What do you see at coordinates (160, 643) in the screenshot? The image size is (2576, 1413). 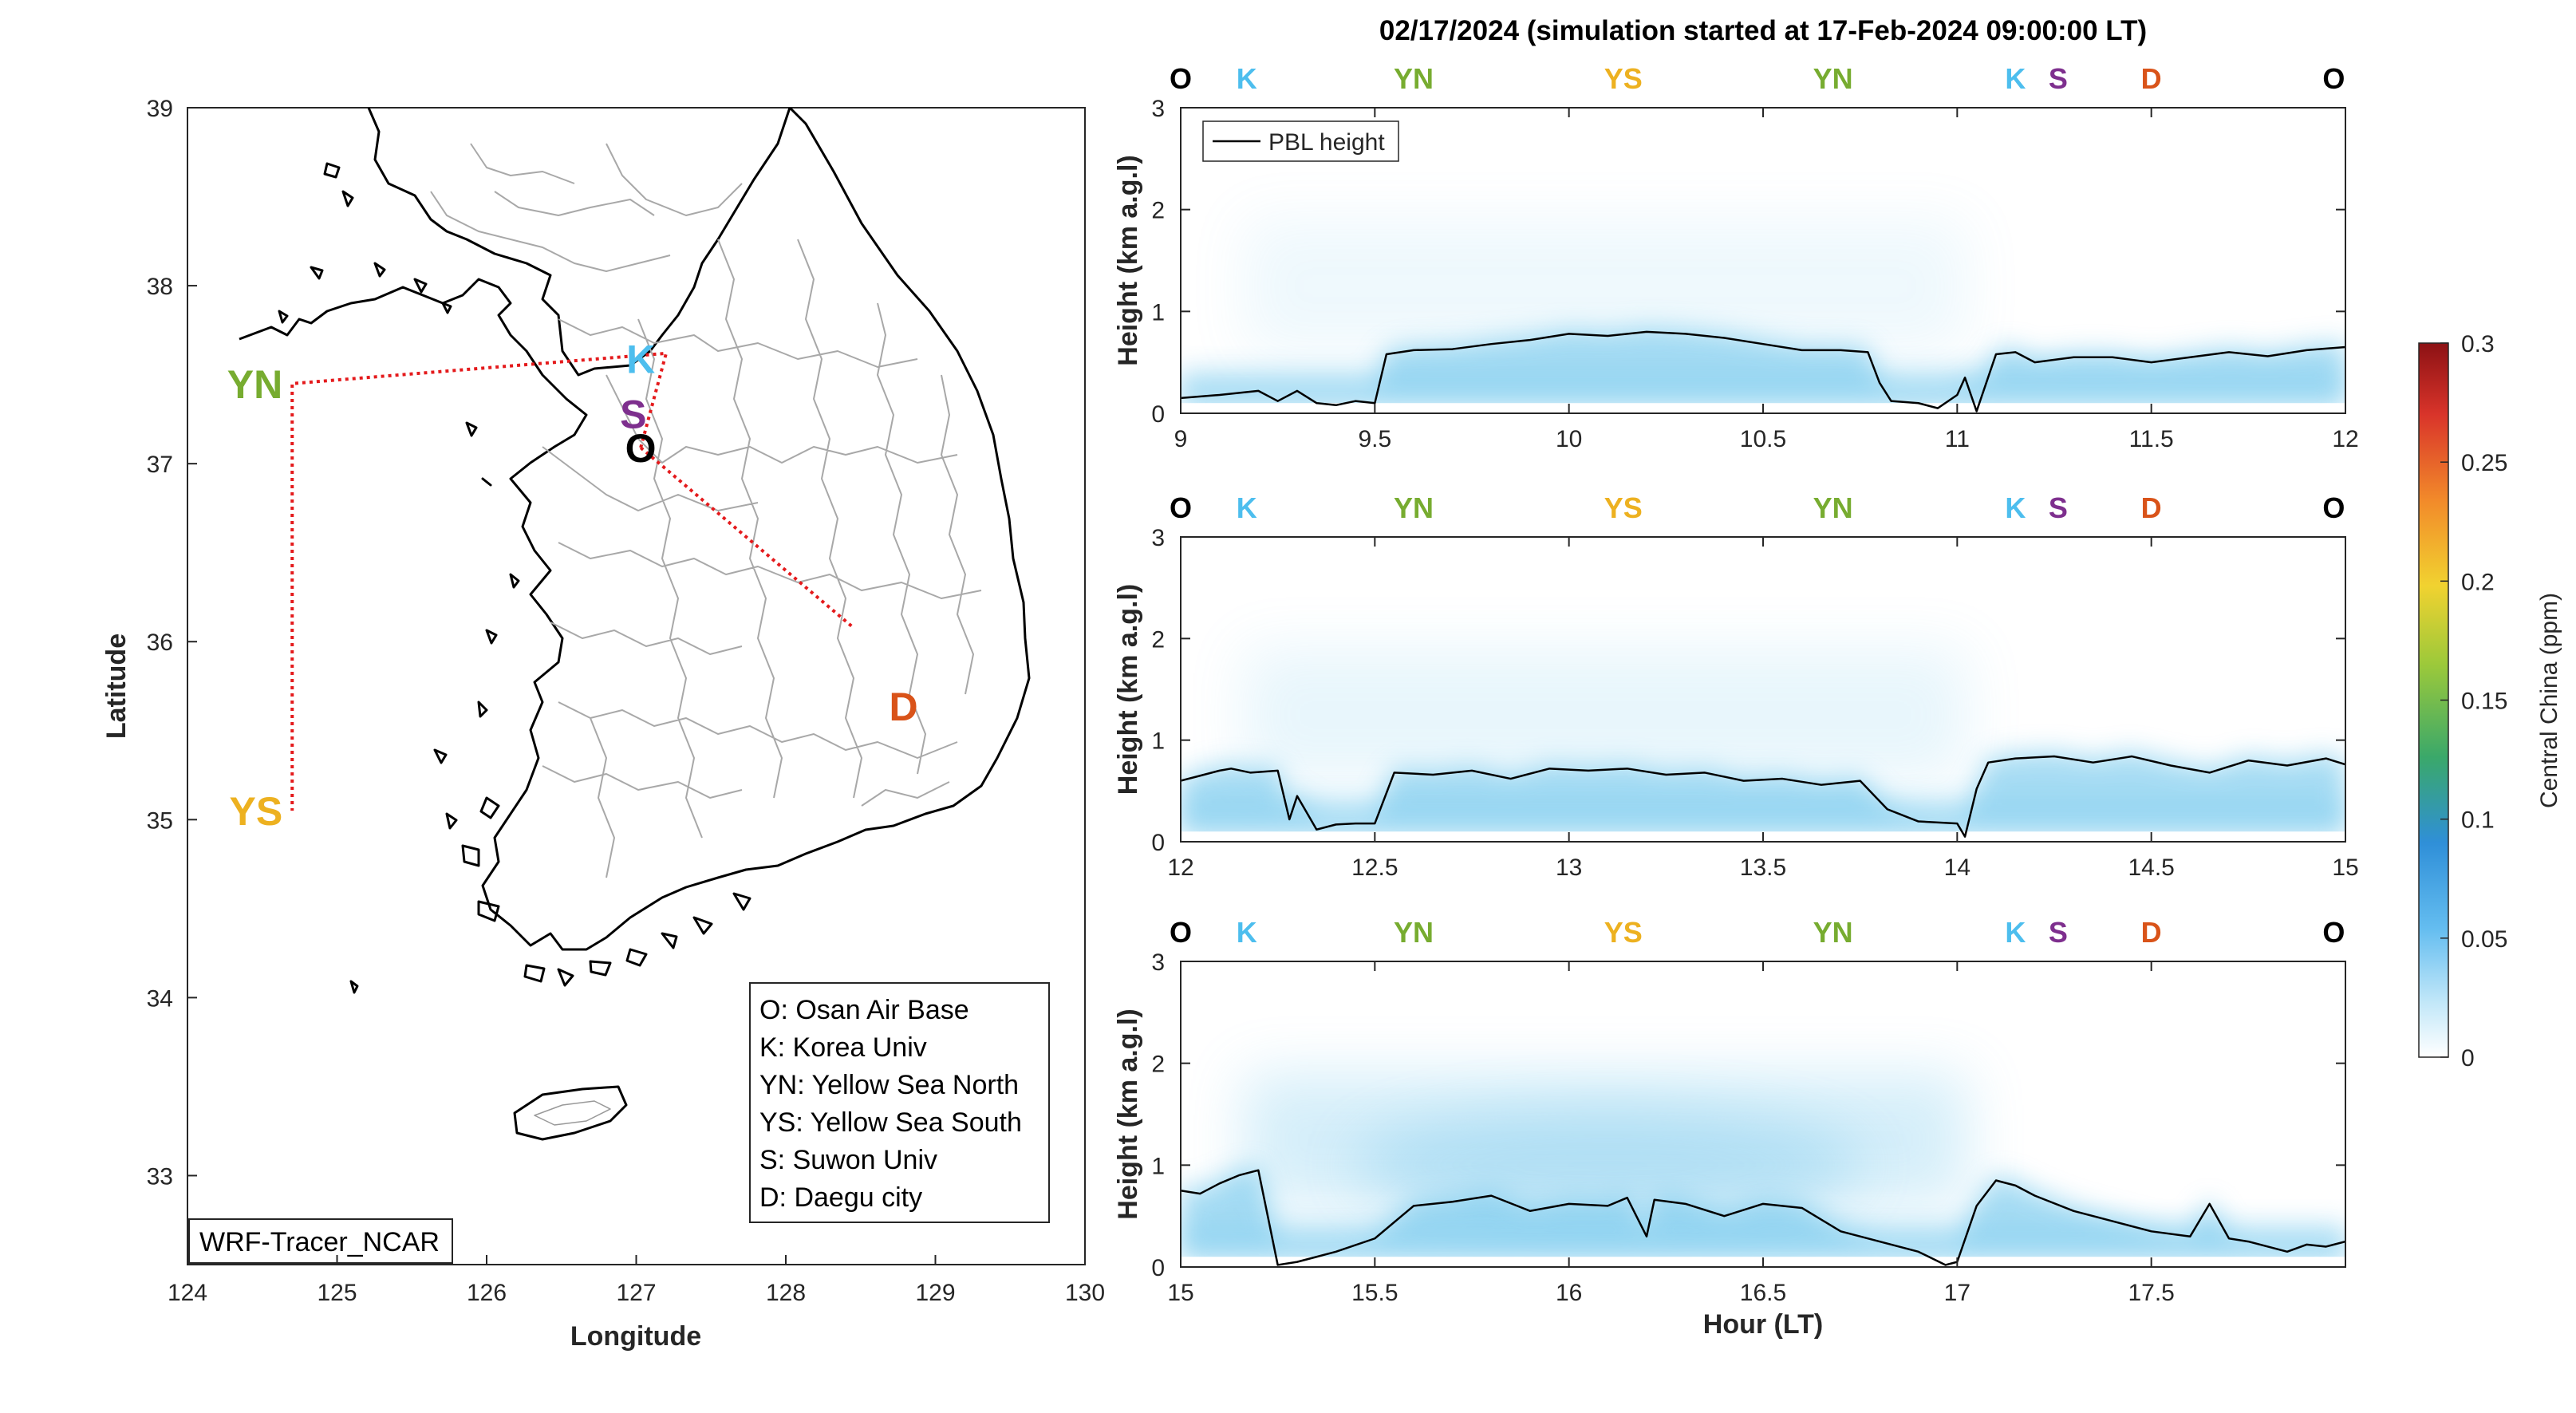 I see `map-ytick-label: 36` at bounding box center [160, 643].